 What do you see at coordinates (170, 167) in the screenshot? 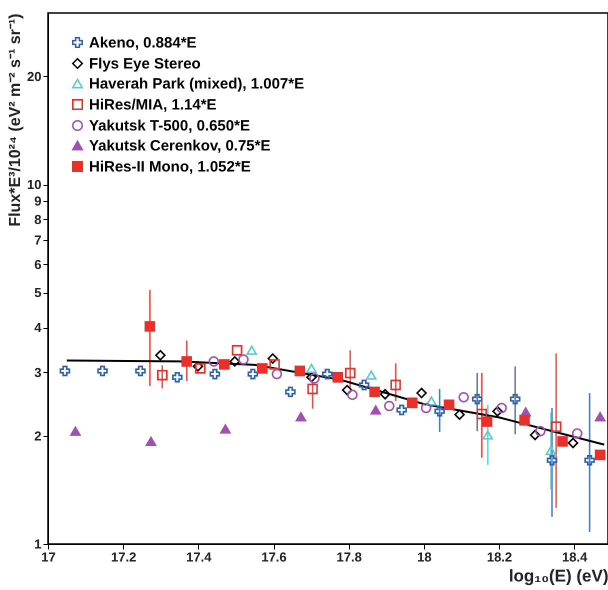
I see `legend-label: HiRes-II Mono, 1.052*E` at bounding box center [170, 167].